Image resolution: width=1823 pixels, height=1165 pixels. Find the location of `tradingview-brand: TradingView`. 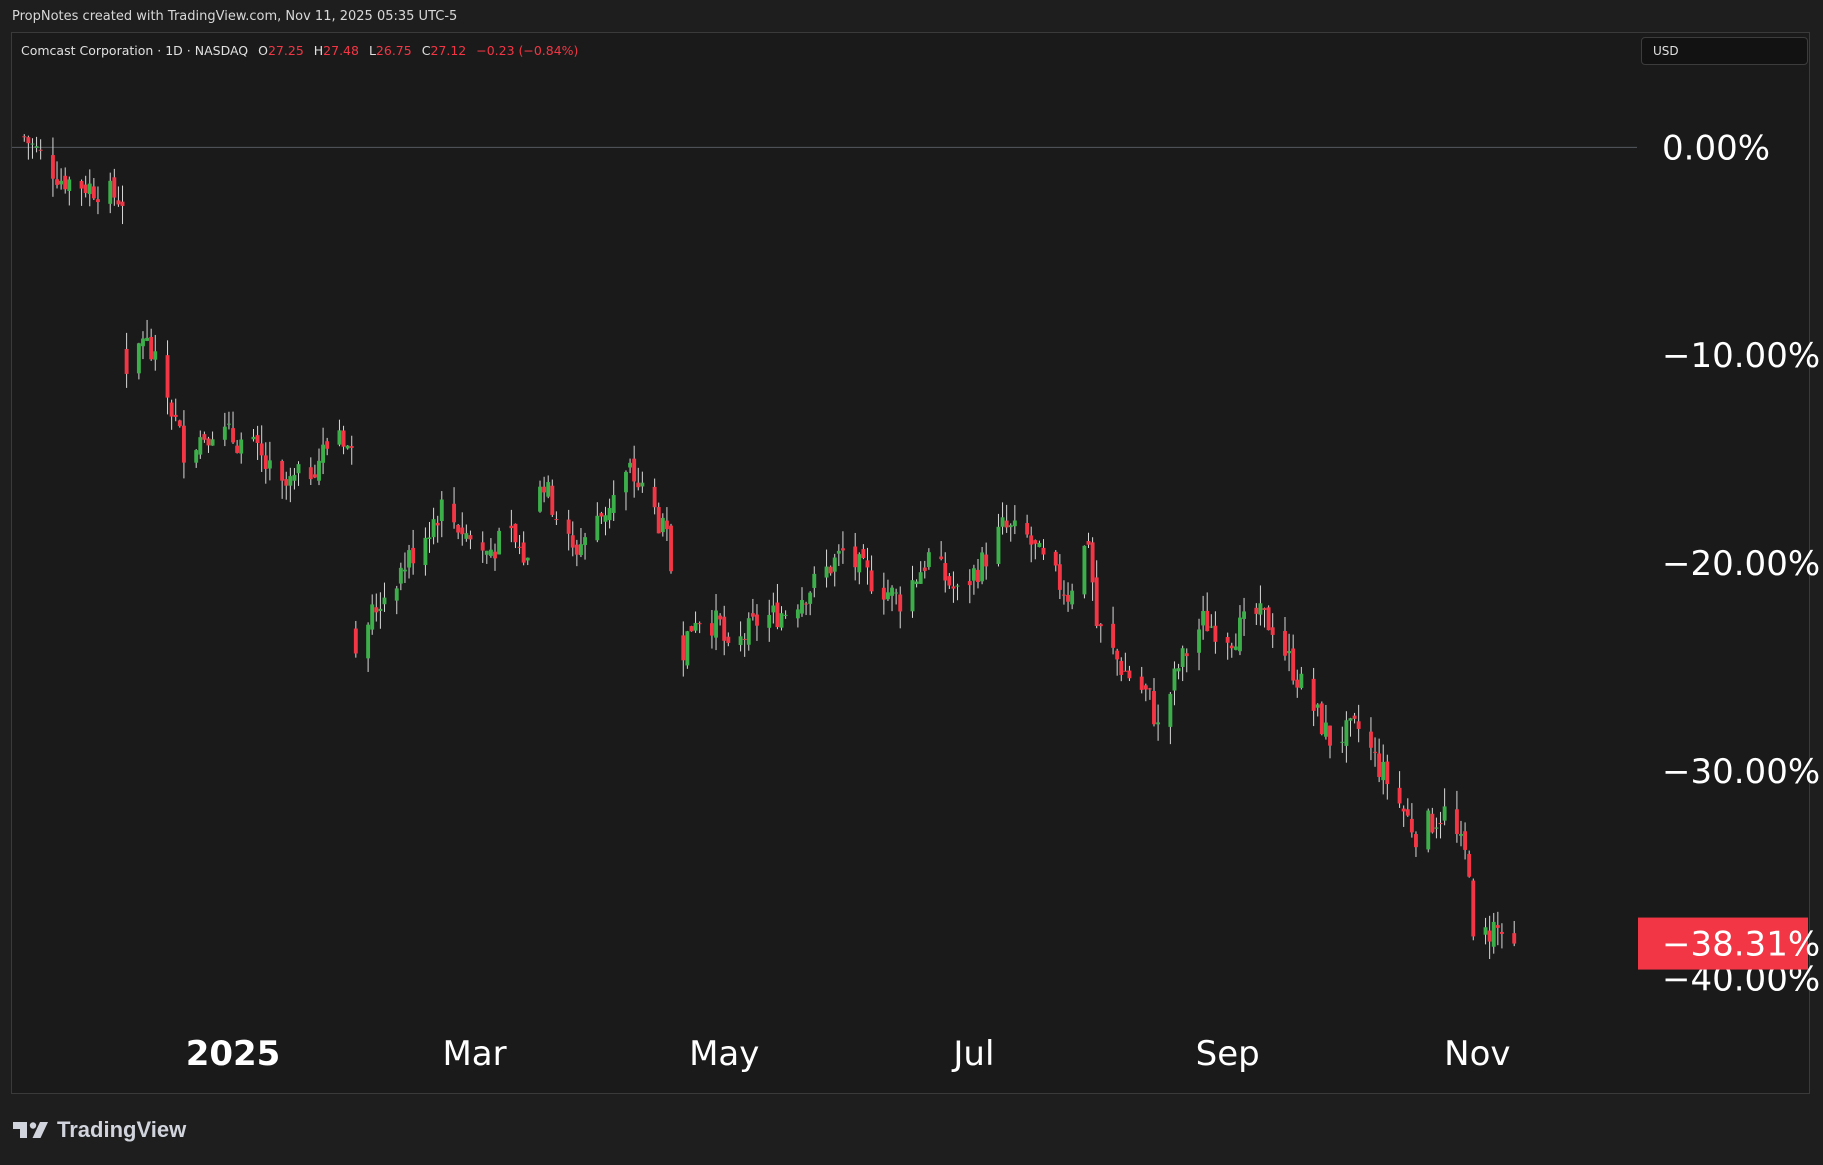

tradingview-brand: TradingView is located at coordinates (99, 1130).